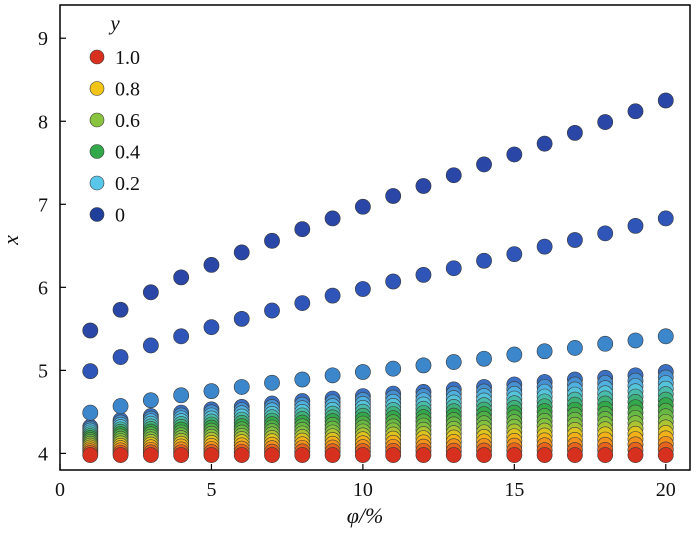 The height and width of the screenshot is (535, 700). What do you see at coordinates (127, 90) in the screenshot?
I see `legend-label: 0.8` at bounding box center [127, 90].